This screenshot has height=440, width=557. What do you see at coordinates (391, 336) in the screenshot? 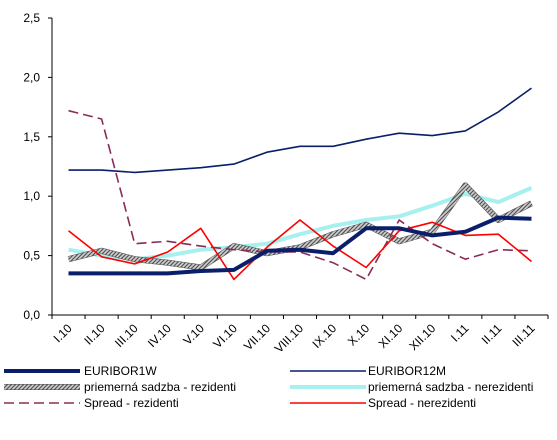
I see `x-tick-label: XI.10` at bounding box center [391, 336].